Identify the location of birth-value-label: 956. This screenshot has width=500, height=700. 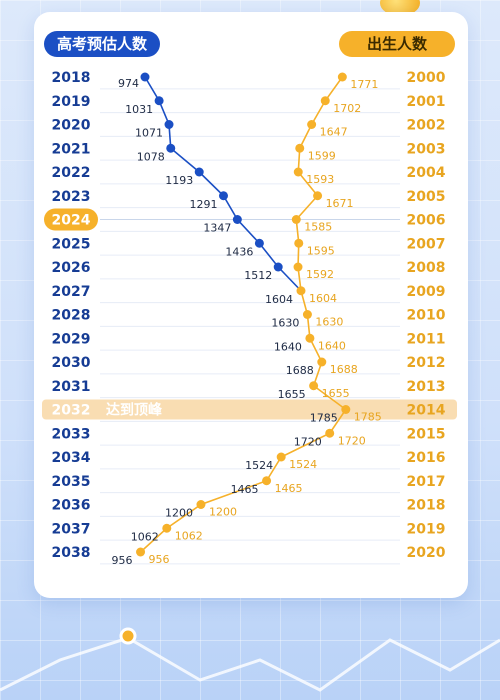
(159, 559).